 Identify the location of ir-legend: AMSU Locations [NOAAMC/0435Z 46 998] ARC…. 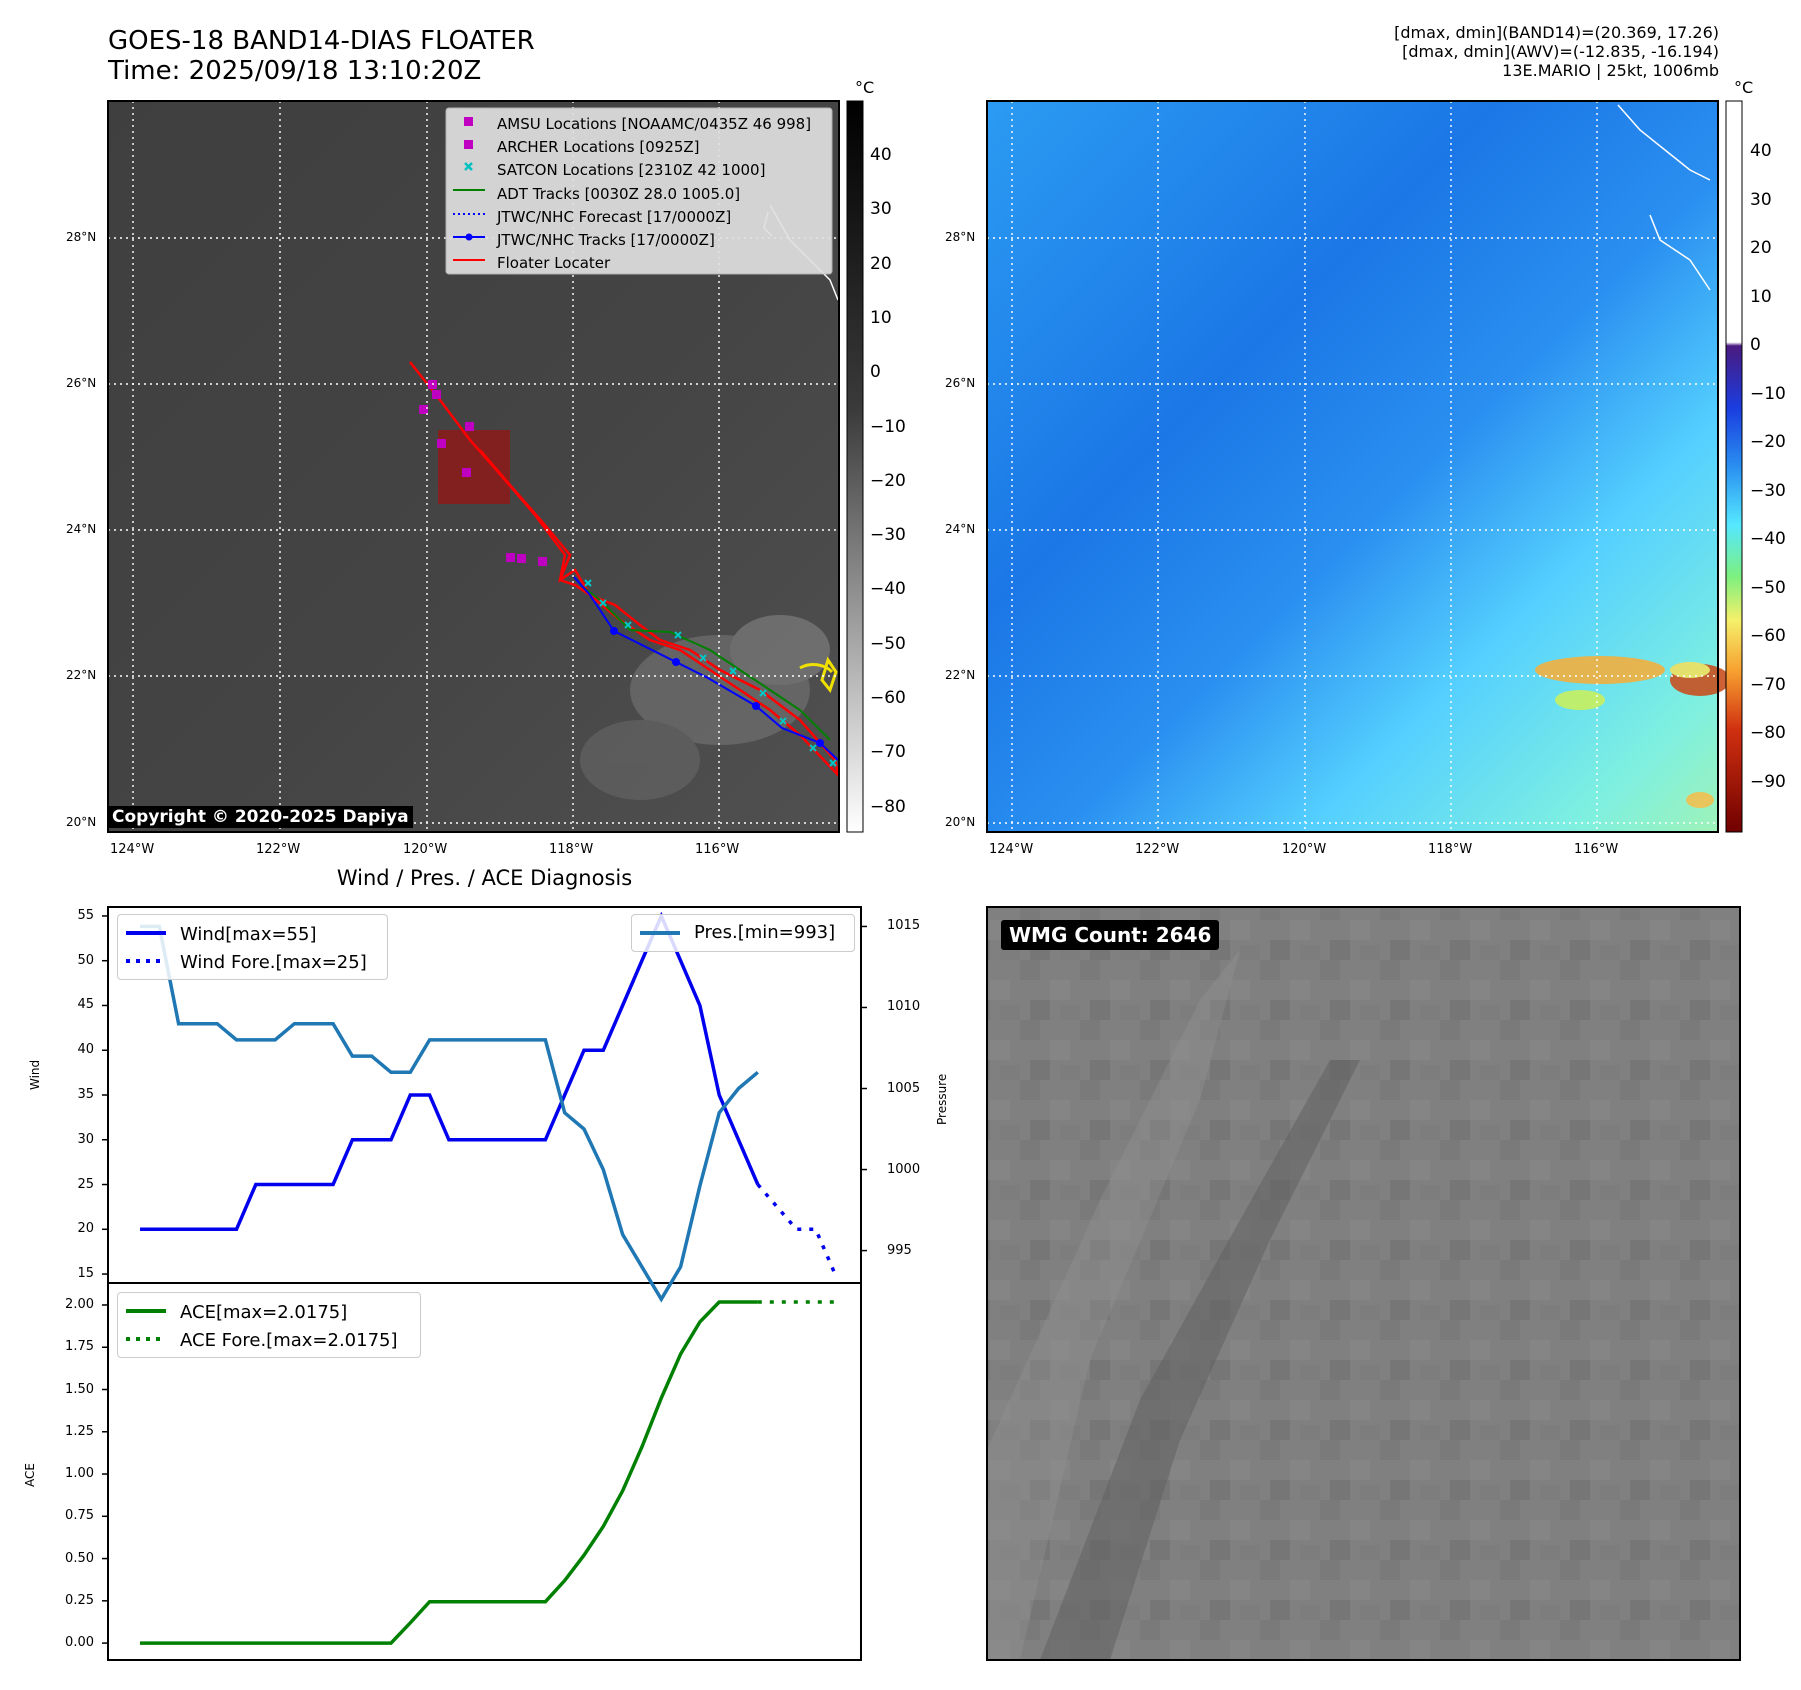
(654, 194).